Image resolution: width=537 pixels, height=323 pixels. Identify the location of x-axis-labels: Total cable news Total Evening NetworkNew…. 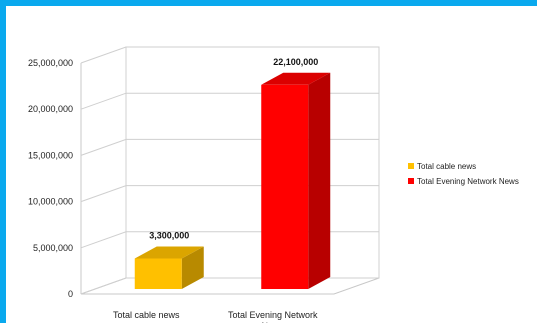
(215, 316).